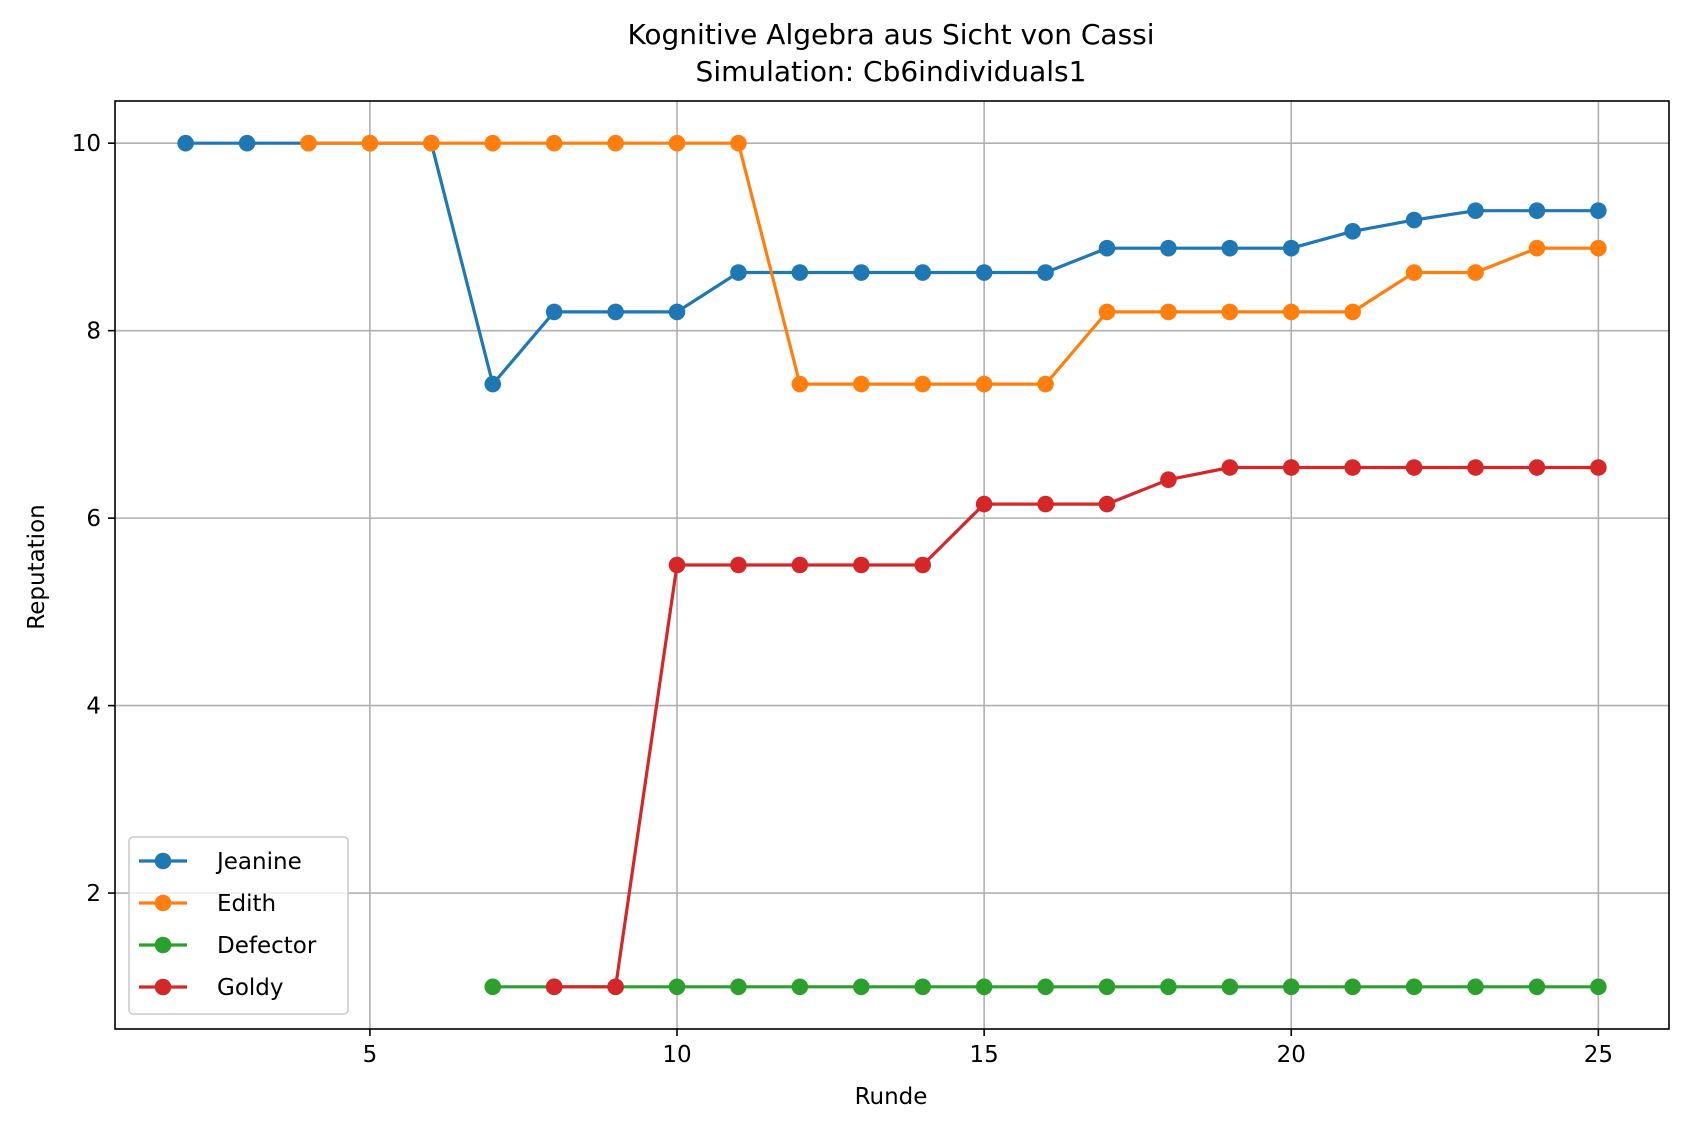 This screenshot has height=1131, width=1683. I want to click on x-tick-label: 25, so click(1598, 1055).